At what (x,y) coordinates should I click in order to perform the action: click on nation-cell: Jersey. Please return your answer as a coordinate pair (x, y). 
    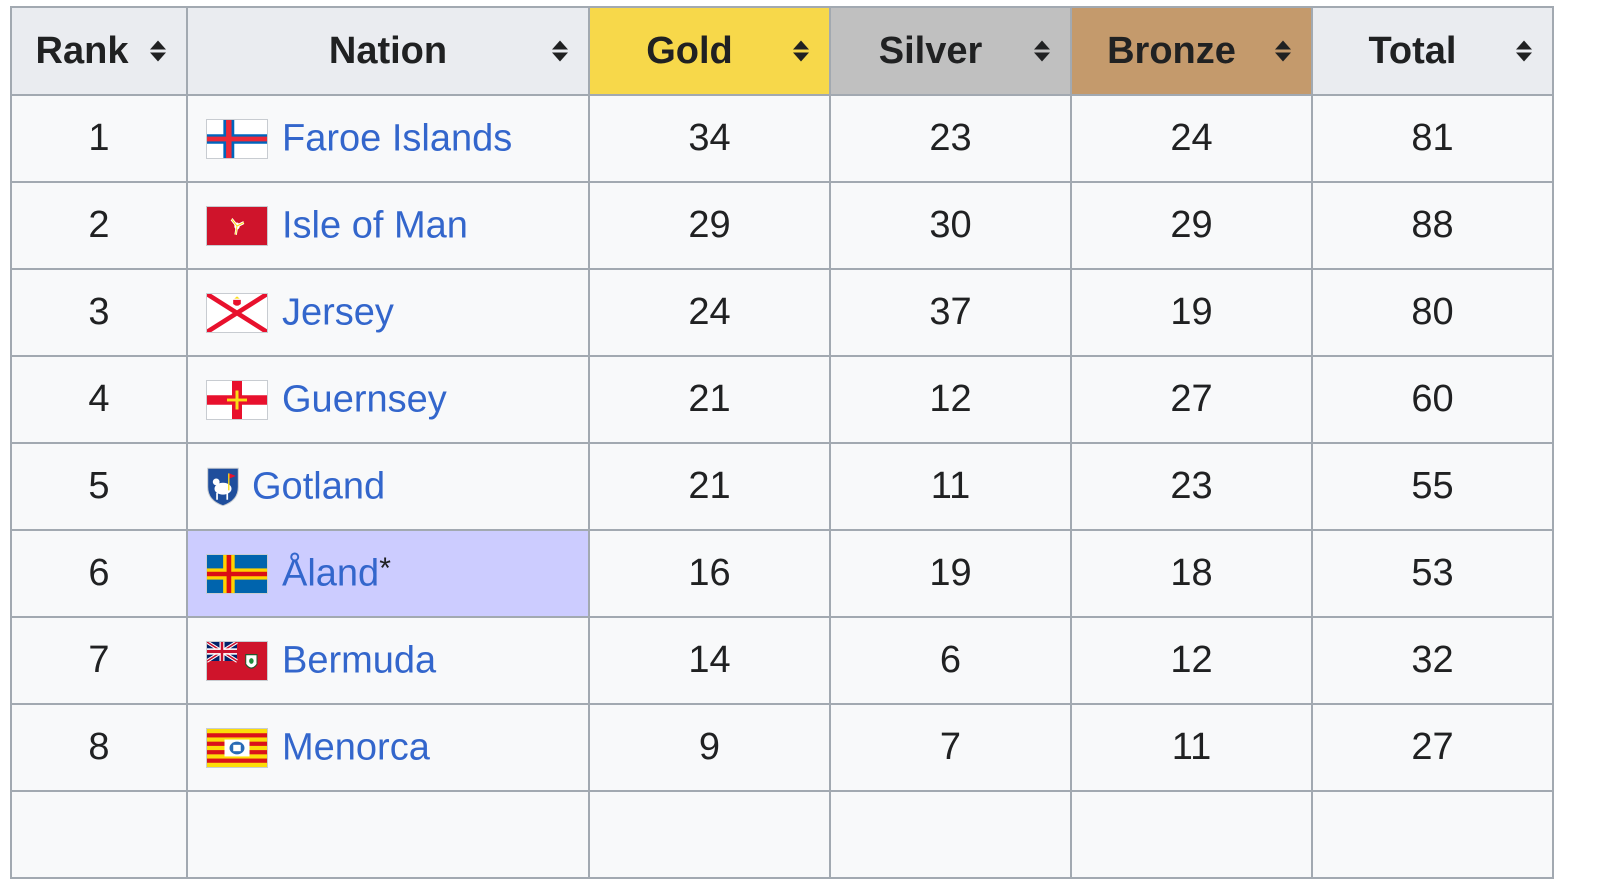
    Looking at the image, I should click on (388, 312).